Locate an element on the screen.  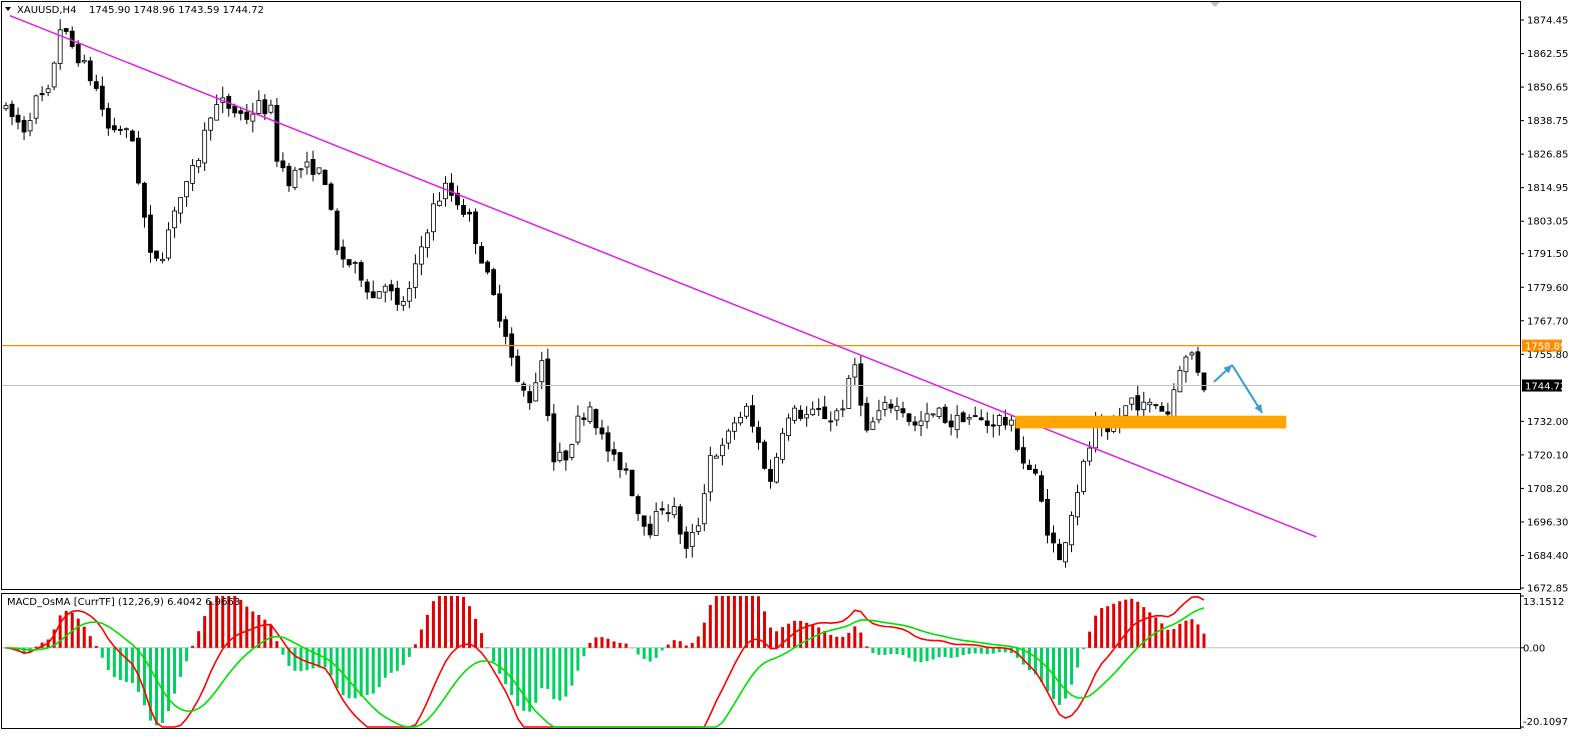
resistance-price-label: 1758.89 is located at coordinates (1545, 347).